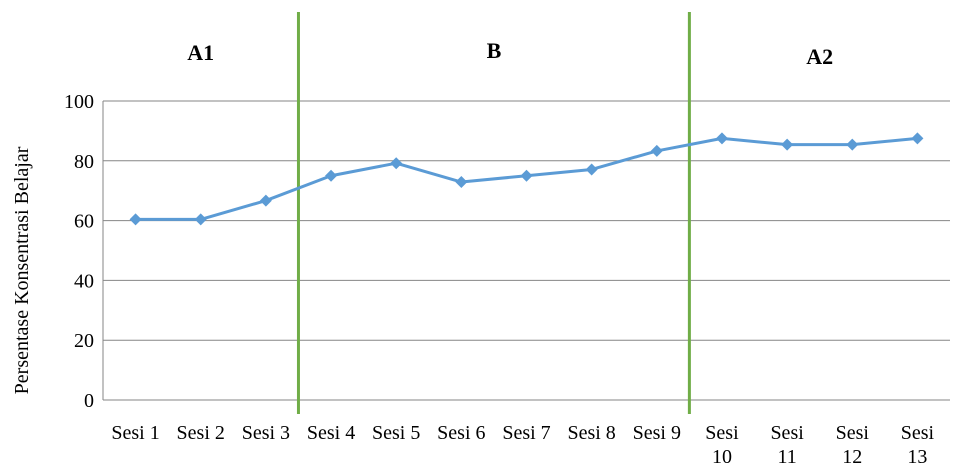 The image size is (955, 470). I want to click on x-tick-label: Sesi 9, so click(657, 433).